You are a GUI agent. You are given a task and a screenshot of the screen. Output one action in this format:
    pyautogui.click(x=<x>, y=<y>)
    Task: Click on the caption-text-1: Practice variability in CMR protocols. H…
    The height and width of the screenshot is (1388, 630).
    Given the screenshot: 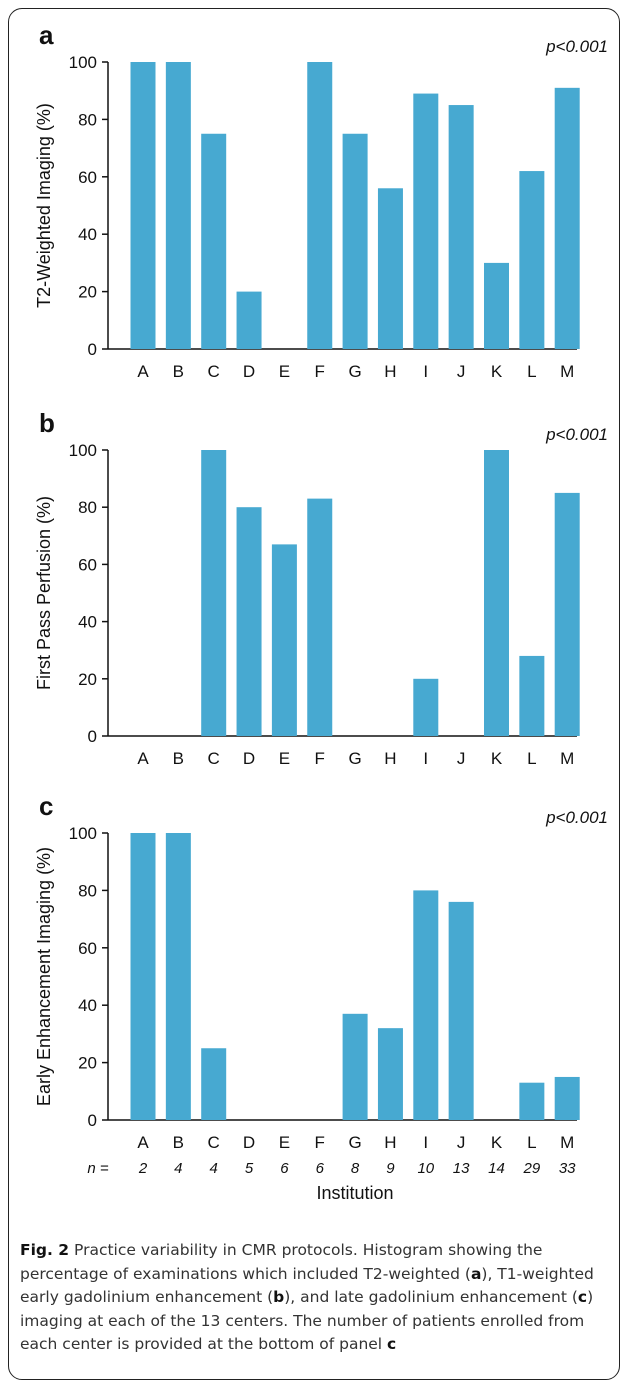 What is the action you would take?
    pyautogui.click(x=281, y=1262)
    